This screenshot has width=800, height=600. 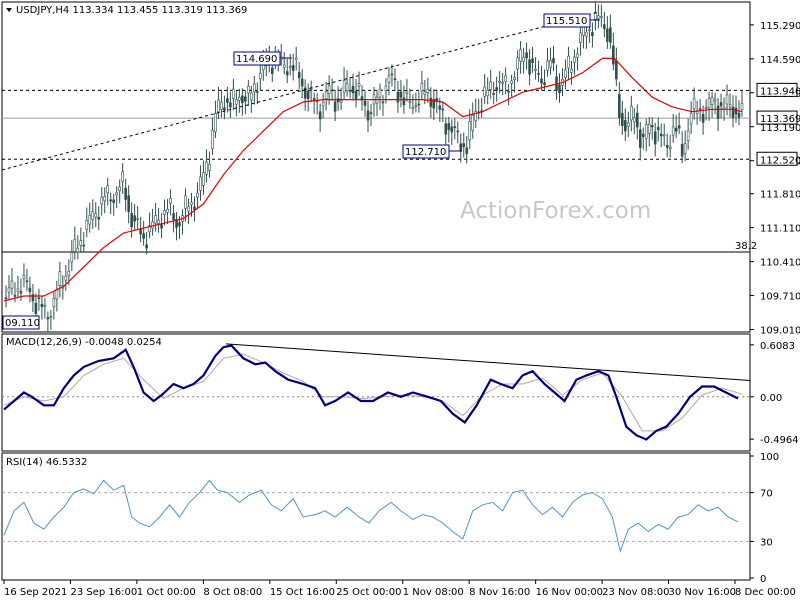 What do you see at coordinates (780, 60) in the screenshot?
I see `y-tick-label: 114.590` at bounding box center [780, 60].